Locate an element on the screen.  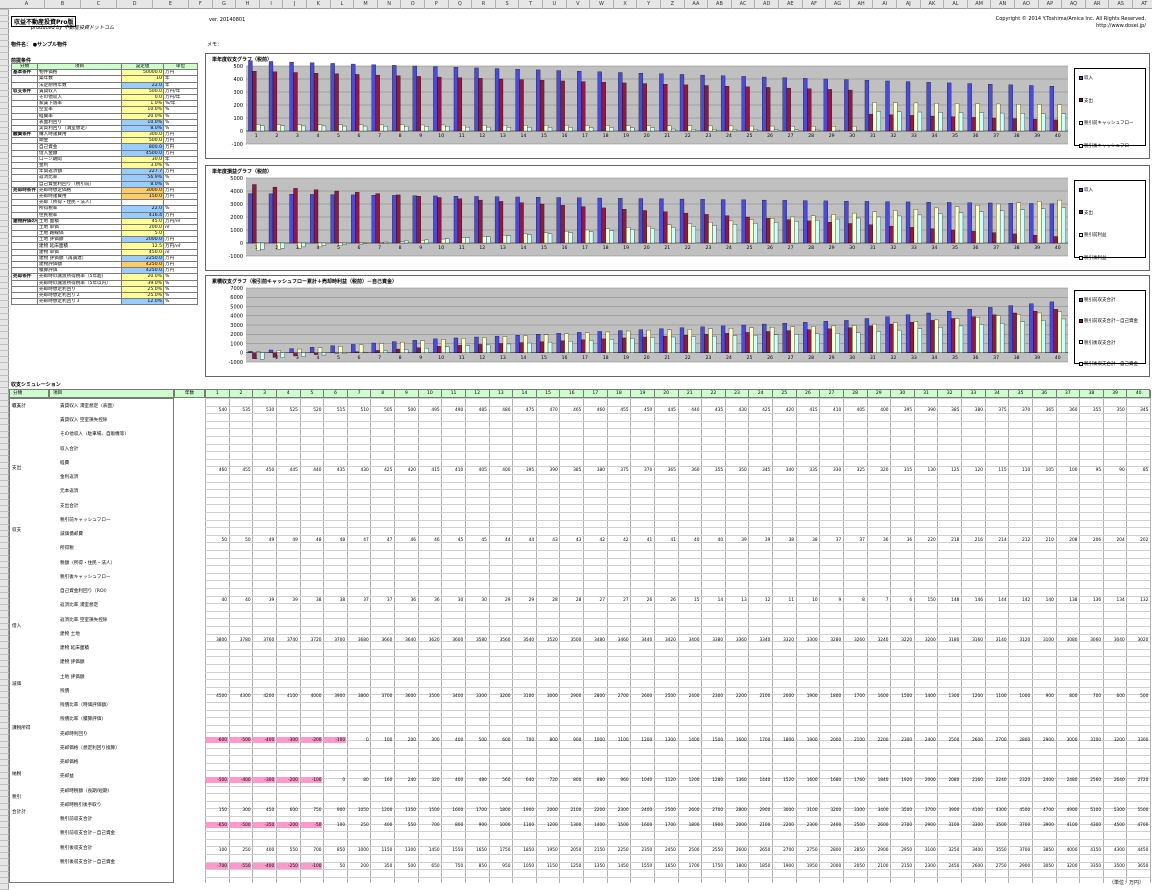
grid-cell: -500 is located at coordinates (245, 825).